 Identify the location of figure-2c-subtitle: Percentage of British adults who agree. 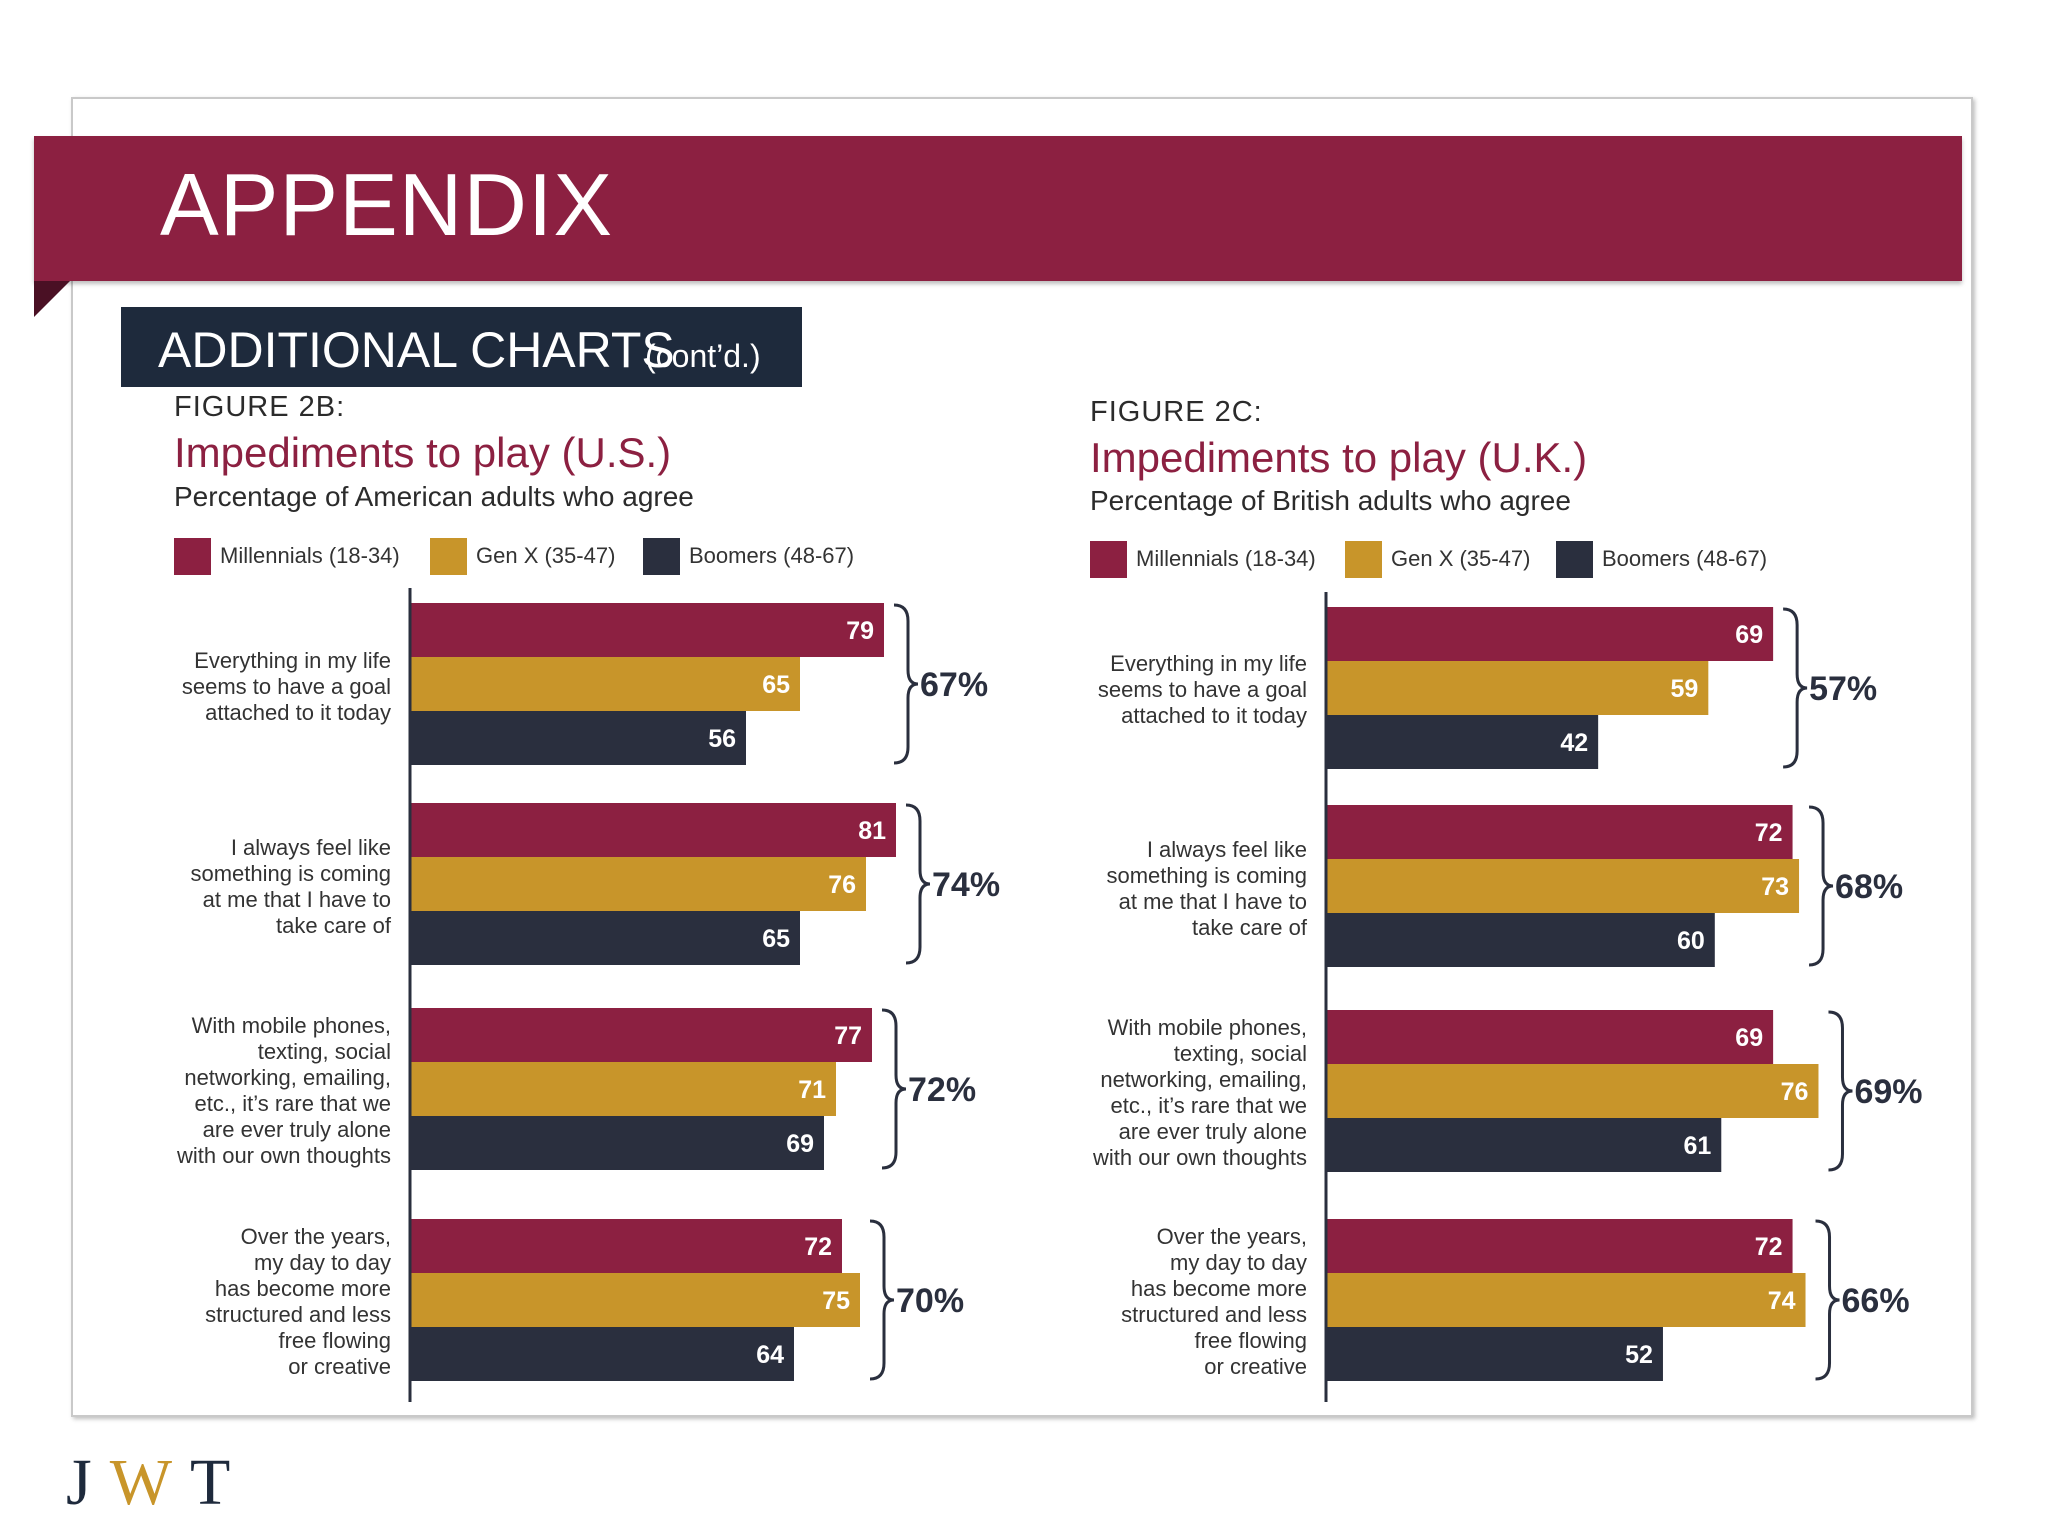
(1330, 500).